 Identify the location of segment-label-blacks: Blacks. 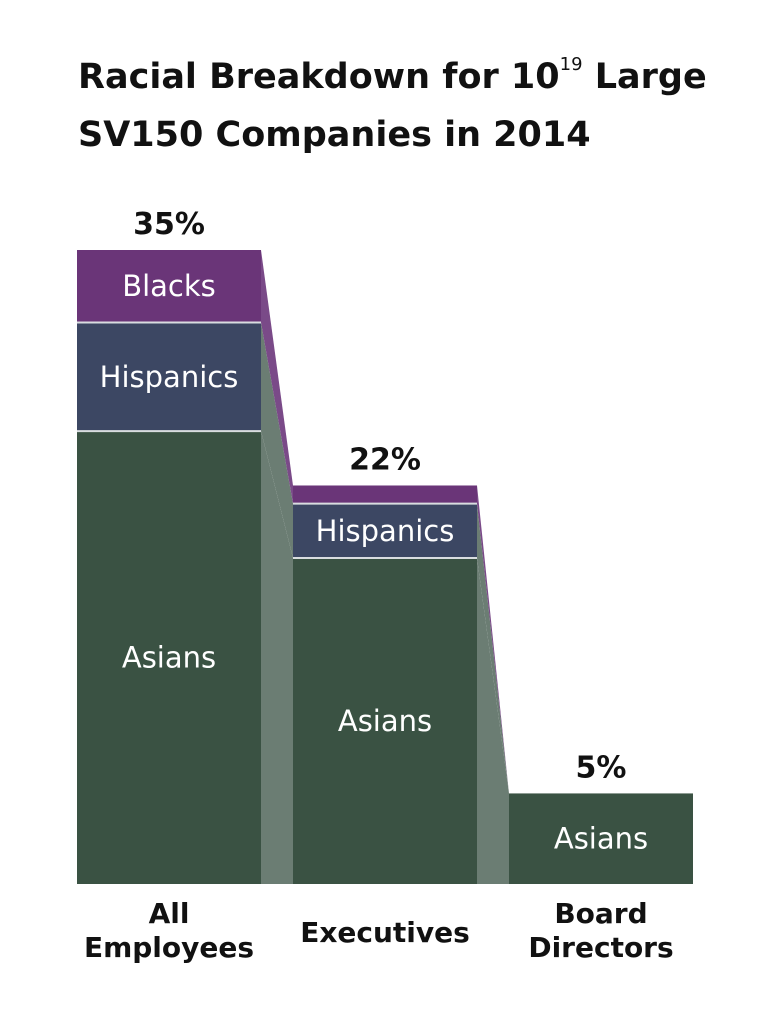
(169, 286).